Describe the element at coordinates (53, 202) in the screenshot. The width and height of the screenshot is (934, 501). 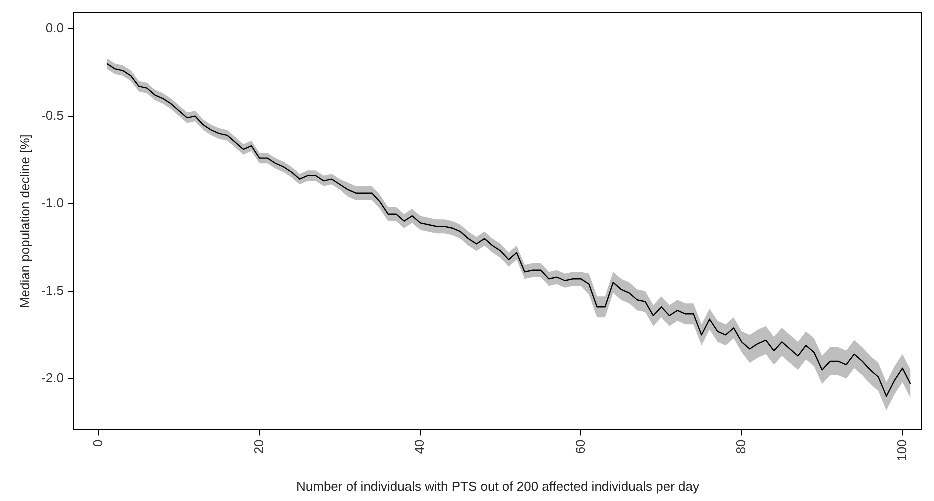
I see `y-tick-label: -1.0` at that location.